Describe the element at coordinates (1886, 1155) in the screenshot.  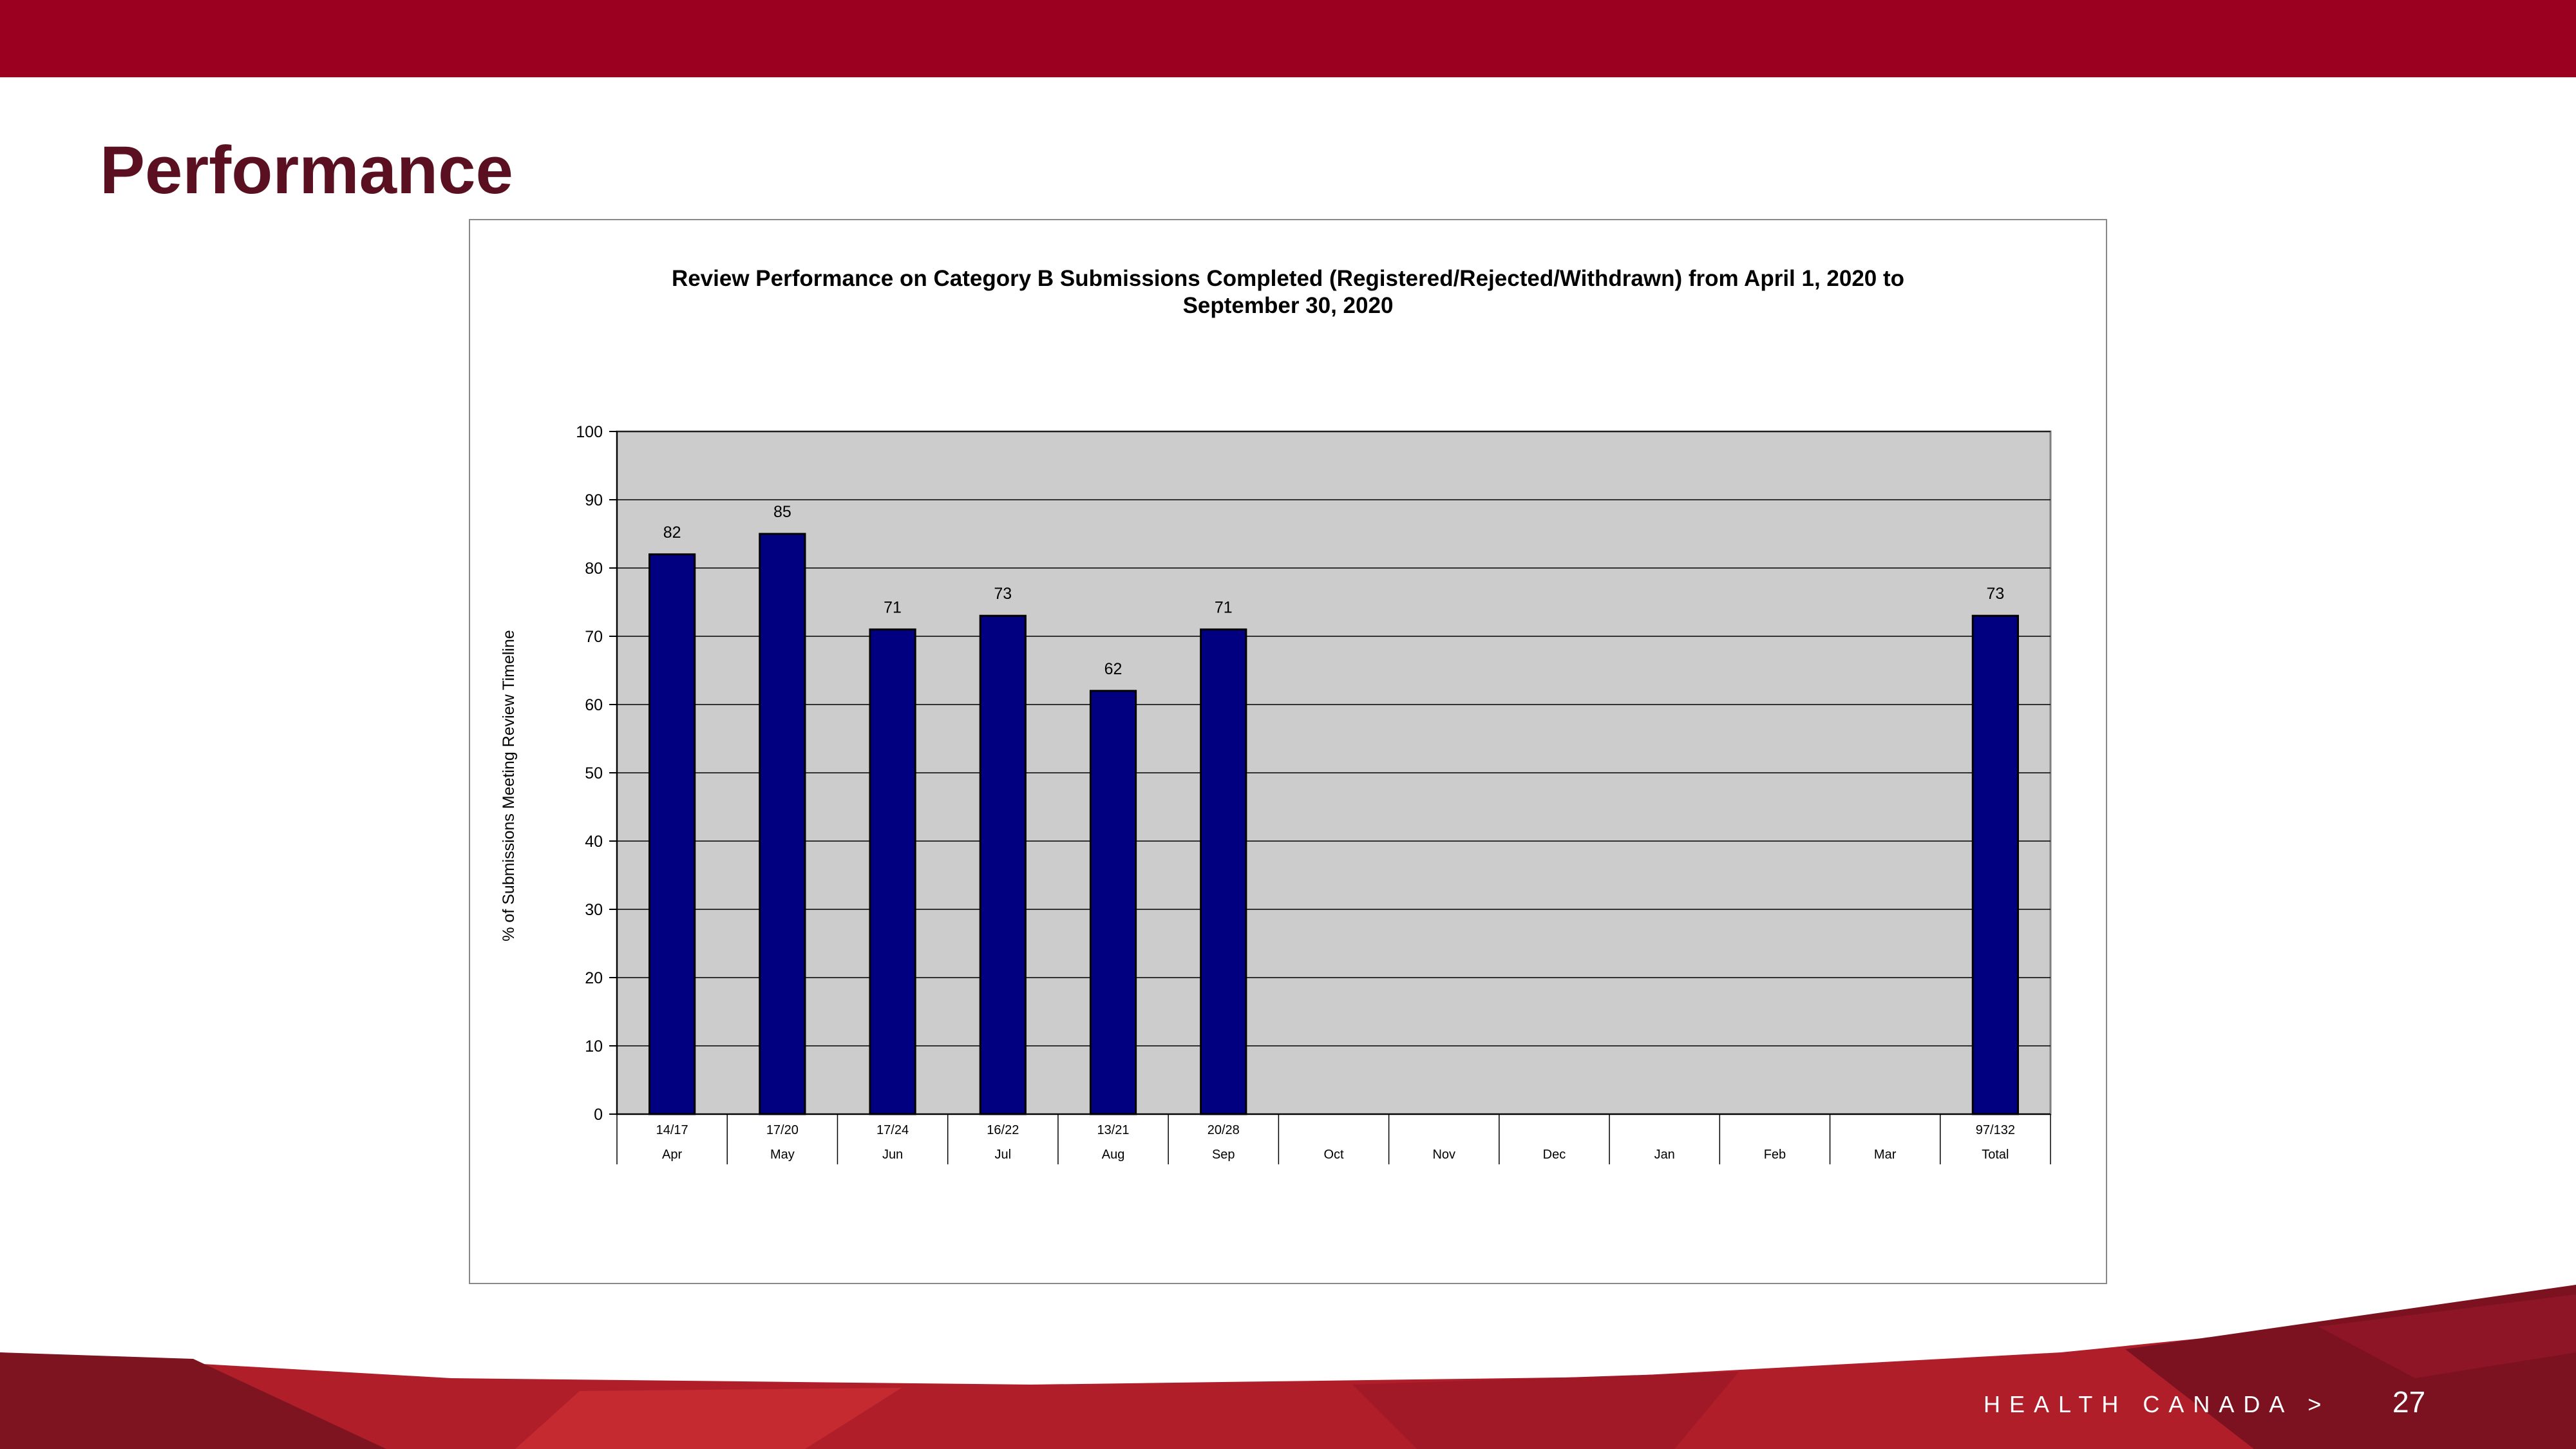
I see `x-tick-label: Mar` at that location.